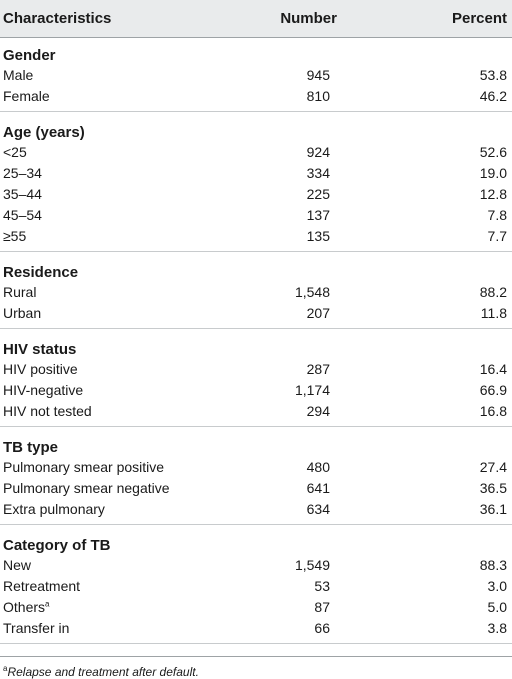 This screenshot has height=679, width=512. Describe the element at coordinates (497, 214) in the screenshot. I see `row-percent: 7.8` at that location.